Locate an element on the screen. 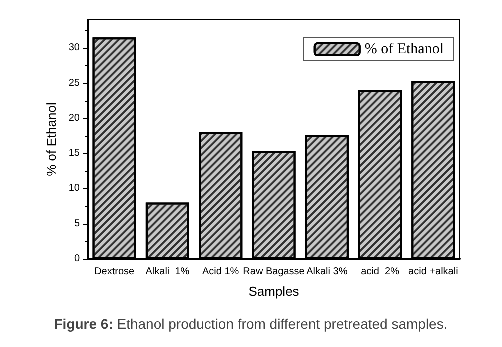  legend-label: % of Ethanol is located at coordinates (404, 50).